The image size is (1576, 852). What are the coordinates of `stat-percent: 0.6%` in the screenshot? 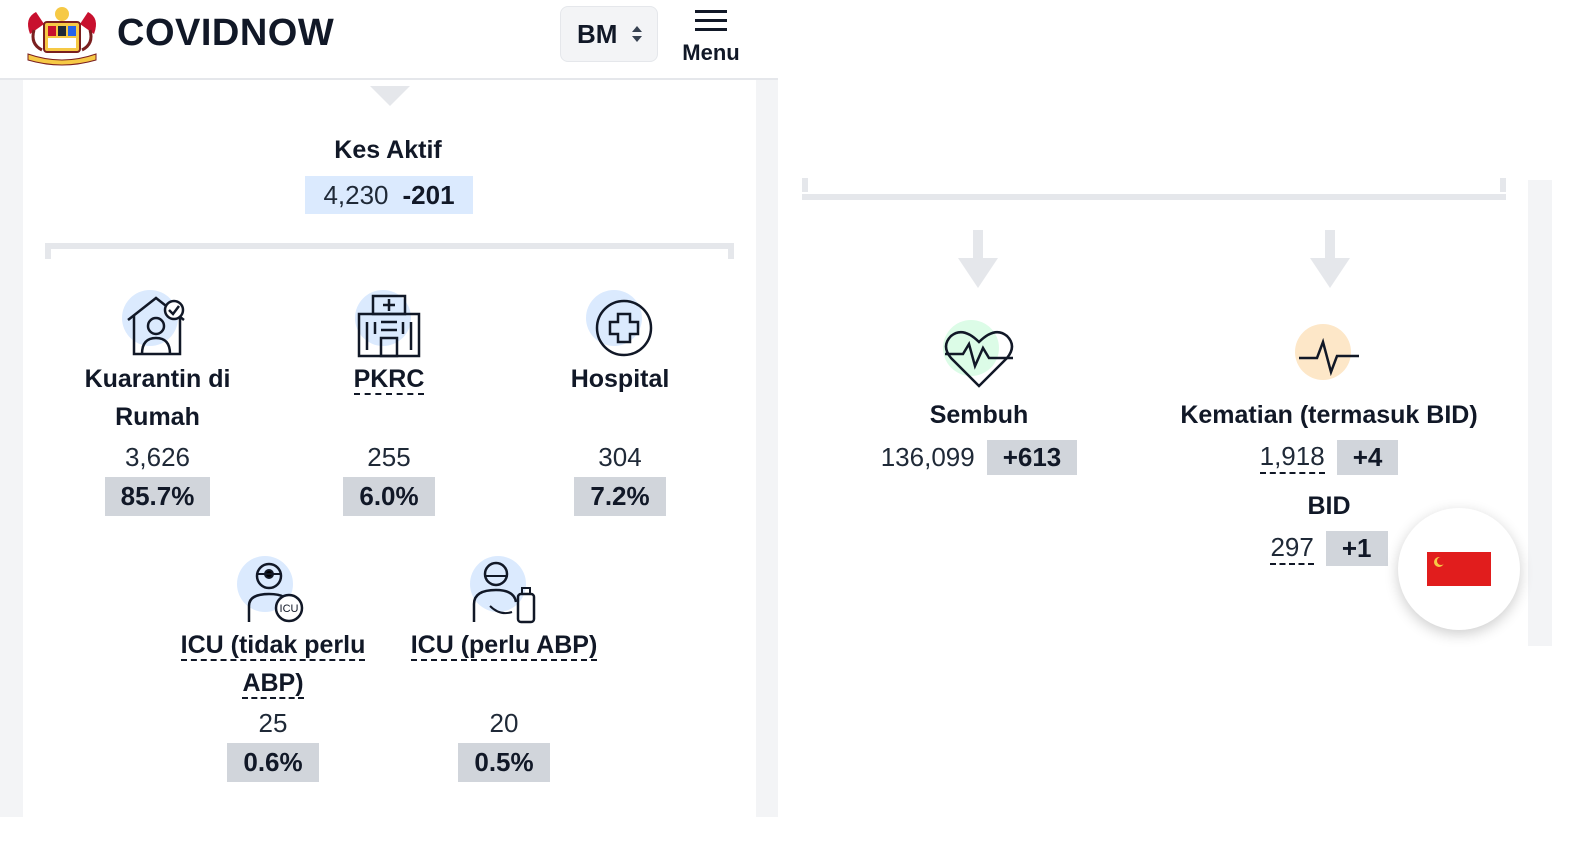 It's located at (273, 762).